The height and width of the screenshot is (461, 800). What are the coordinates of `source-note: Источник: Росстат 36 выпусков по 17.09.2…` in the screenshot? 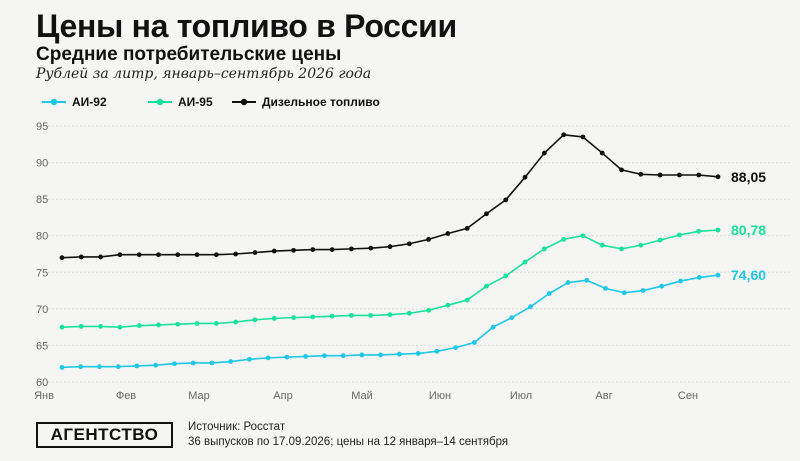 It's located at (348, 435).